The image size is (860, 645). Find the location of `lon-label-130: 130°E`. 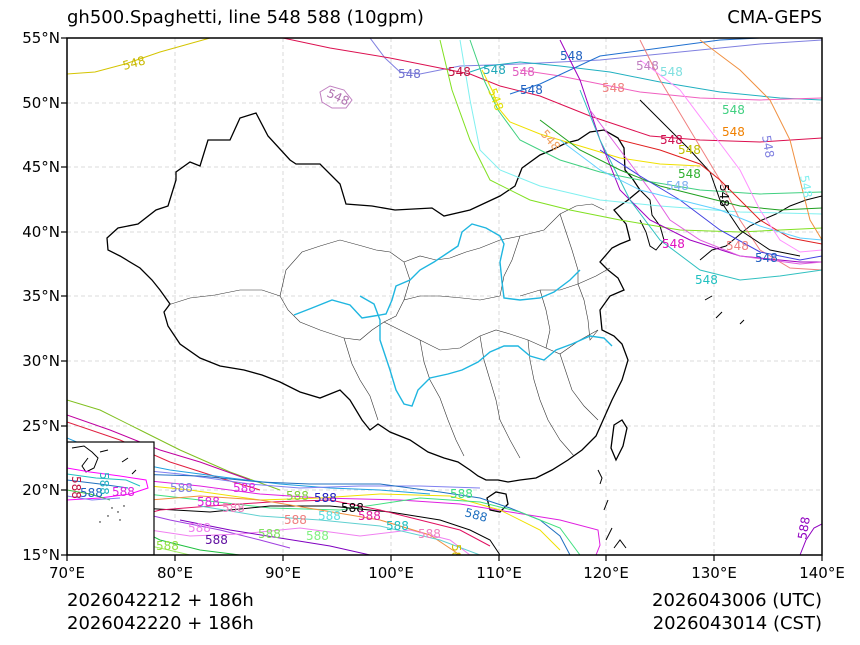

lon-label-130: 130°E is located at coordinates (714, 573).